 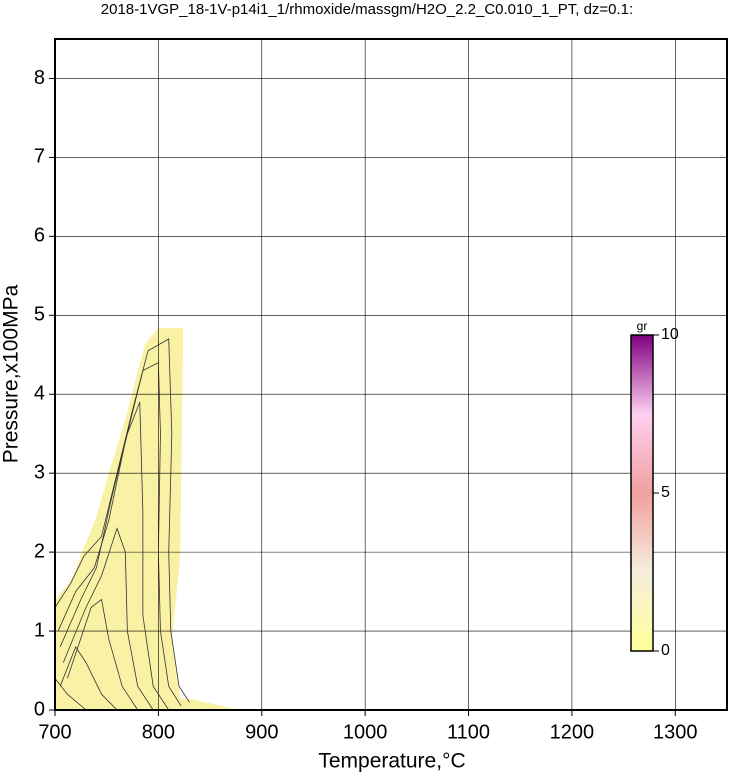 What do you see at coordinates (261, 732) in the screenshot?
I see `x-tick-label: 900` at bounding box center [261, 732].